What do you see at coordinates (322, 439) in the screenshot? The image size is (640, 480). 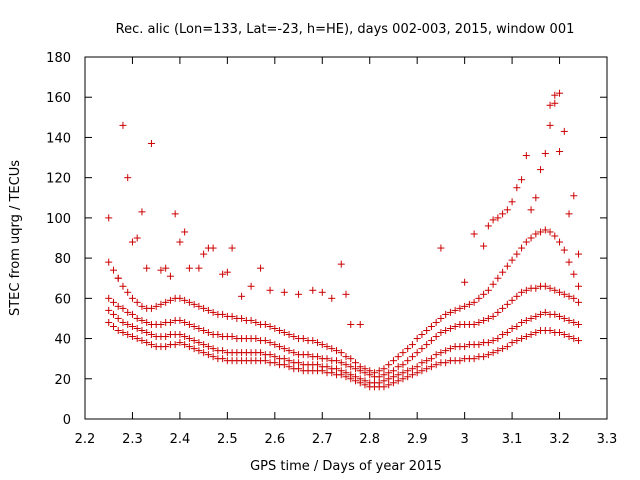 I see `x-tick-label: 2.7` at bounding box center [322, 439].